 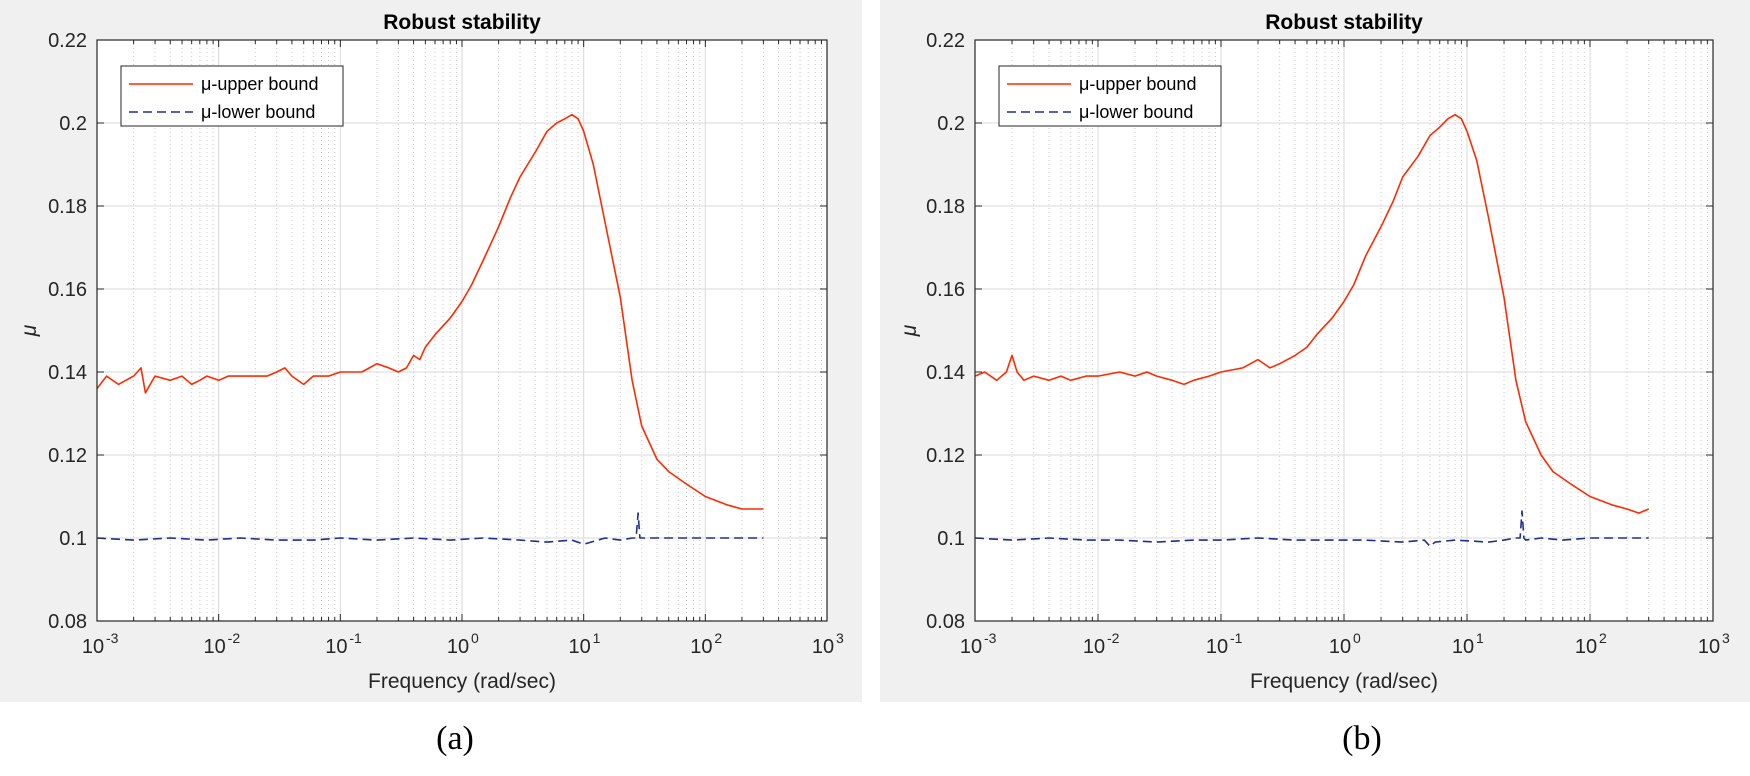 What do you see at coordinates (455, 738) in the screenshot?
I see `caption-a: (a)` at bounding box center [455, 738].